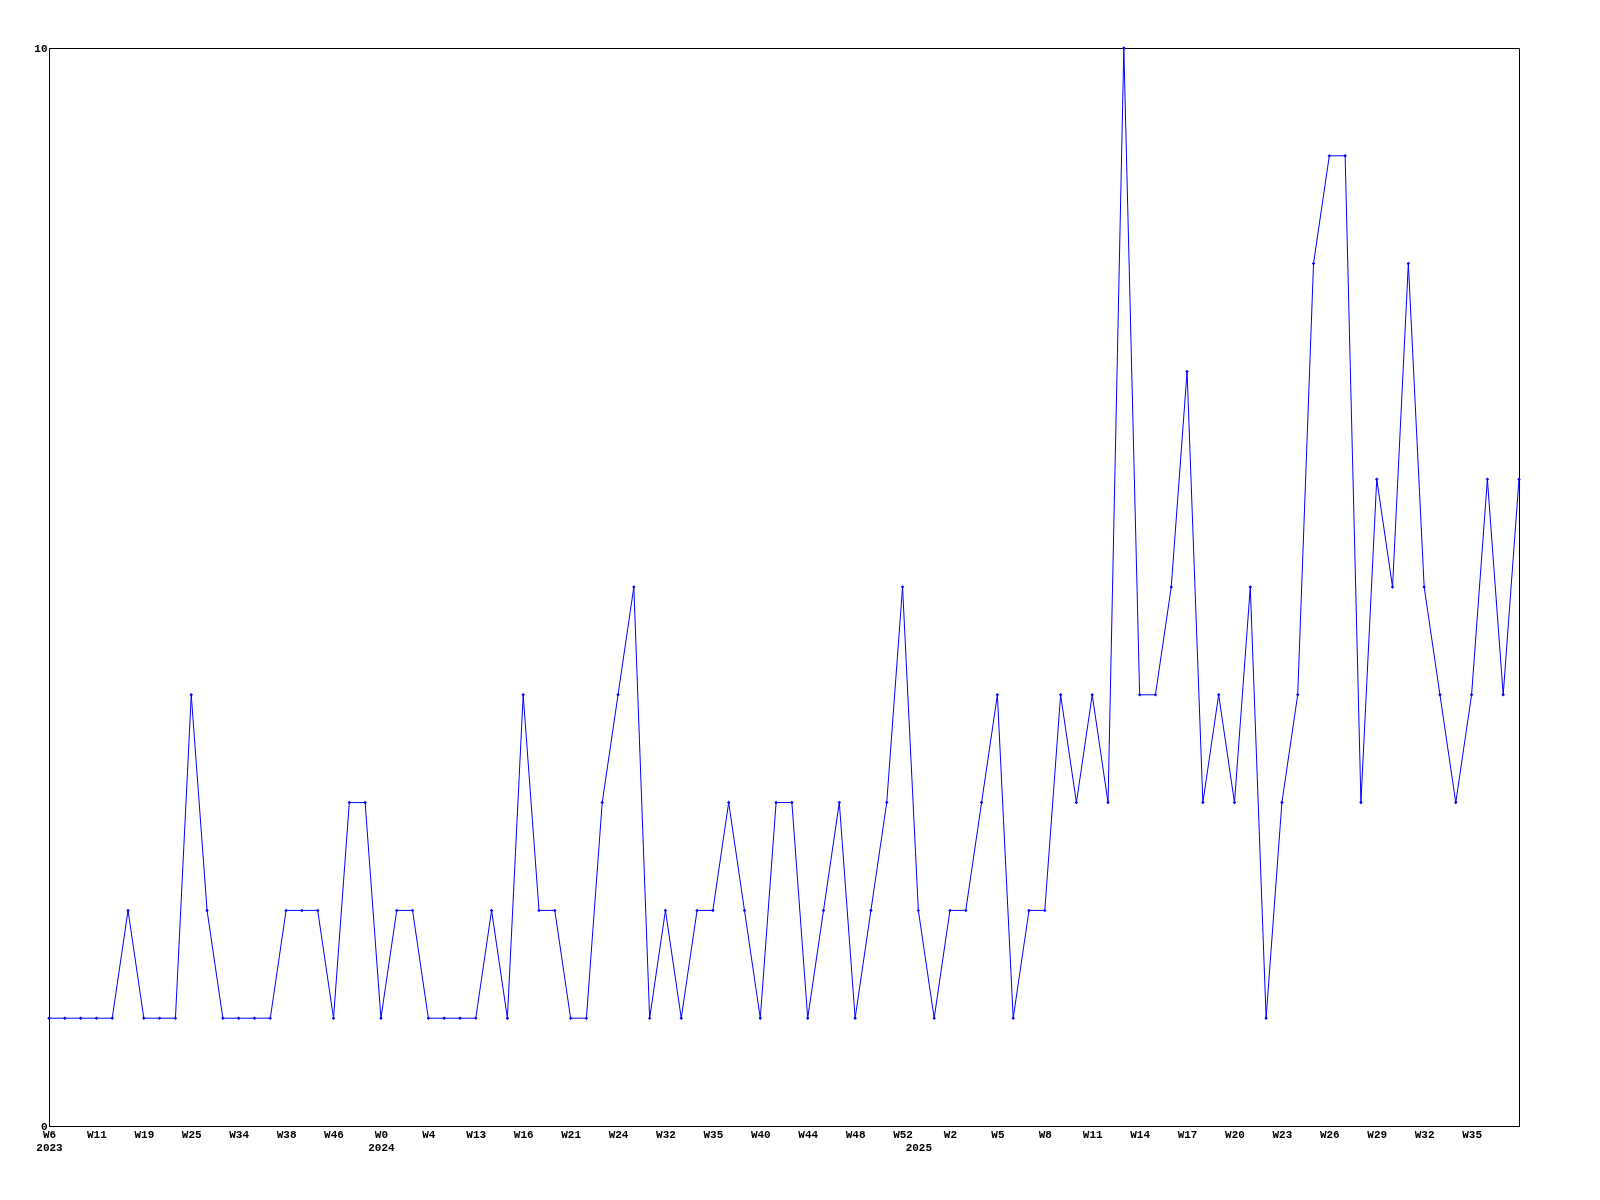  I want to click on x-tick-label: W6 2023, so click(50, 1141).